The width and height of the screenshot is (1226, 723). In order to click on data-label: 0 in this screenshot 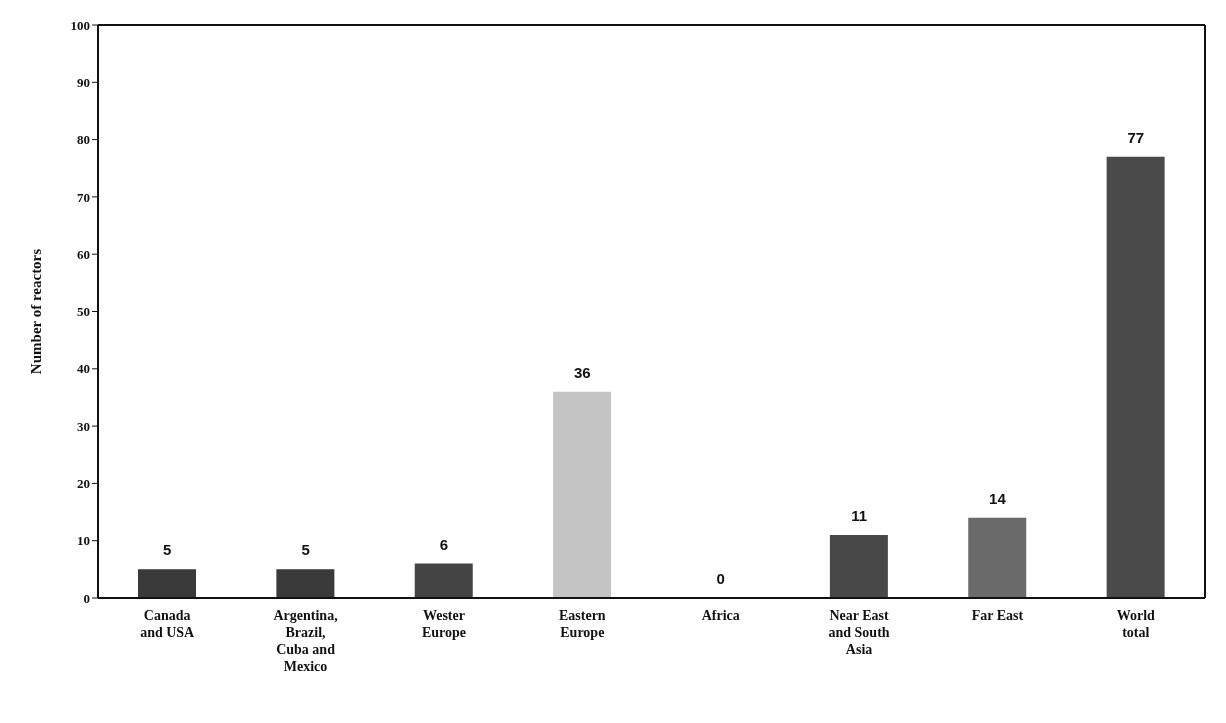, I will do `click(720, 578)`.